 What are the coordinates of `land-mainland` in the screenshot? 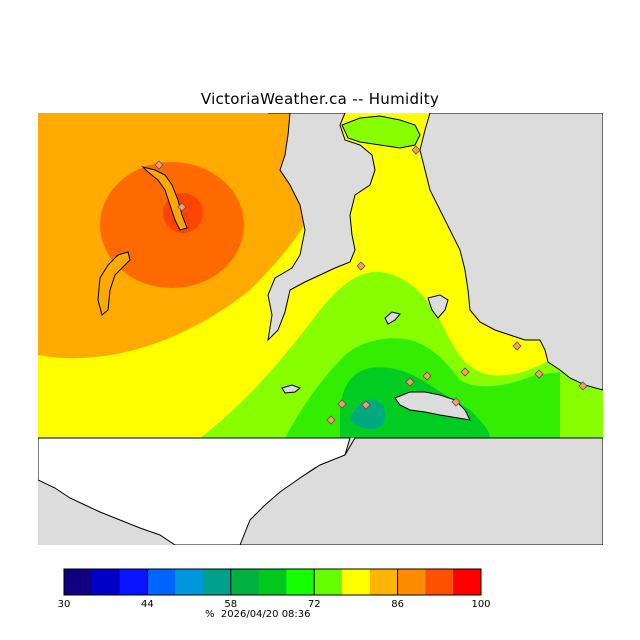 It's located at (321, 227).